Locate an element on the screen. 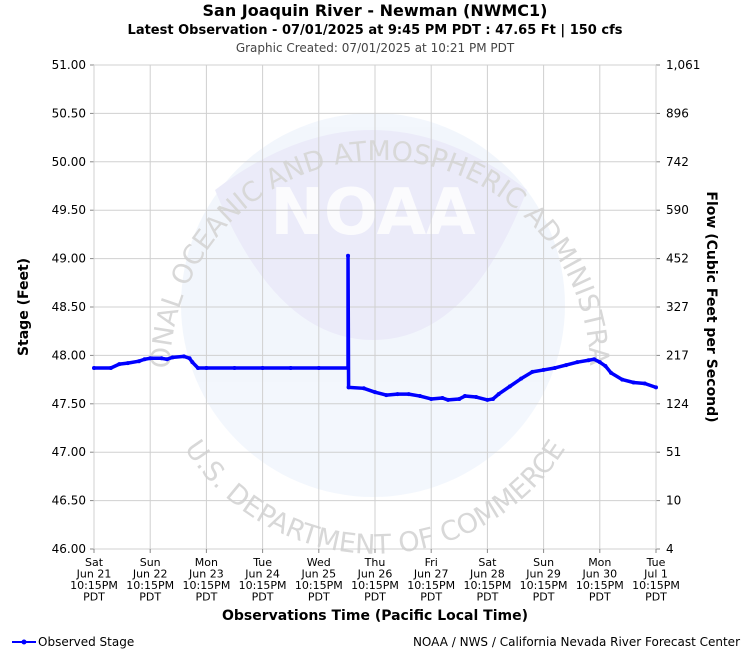  watermark-logo: NOAA is located at coordinates (373, 213).